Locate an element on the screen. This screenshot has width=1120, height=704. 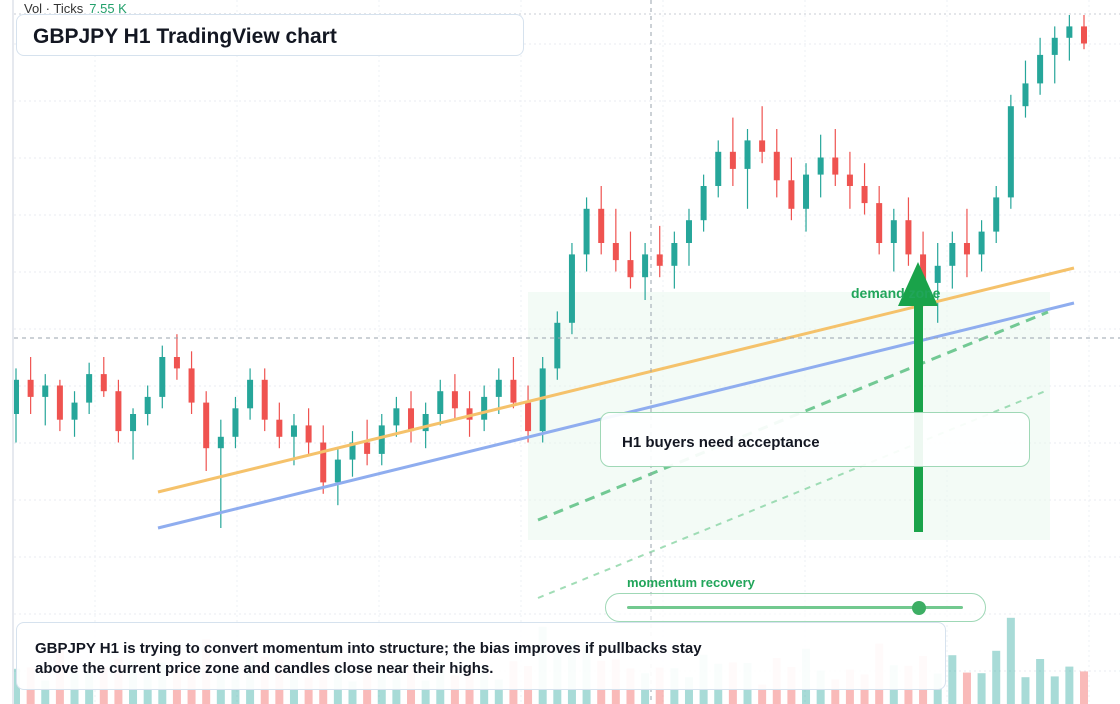
momentum-knob is located at coordinates (919, 608).